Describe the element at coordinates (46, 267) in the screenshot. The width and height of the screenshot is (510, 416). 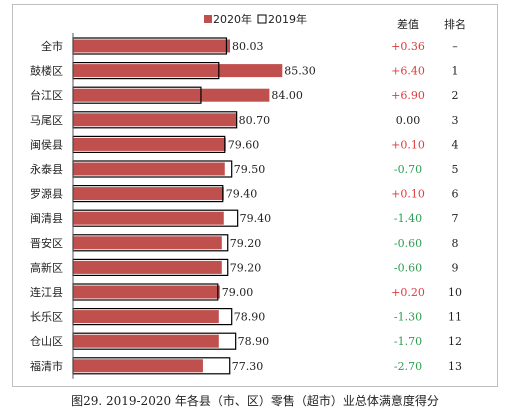
I see `category-label: 高新区` at that location.